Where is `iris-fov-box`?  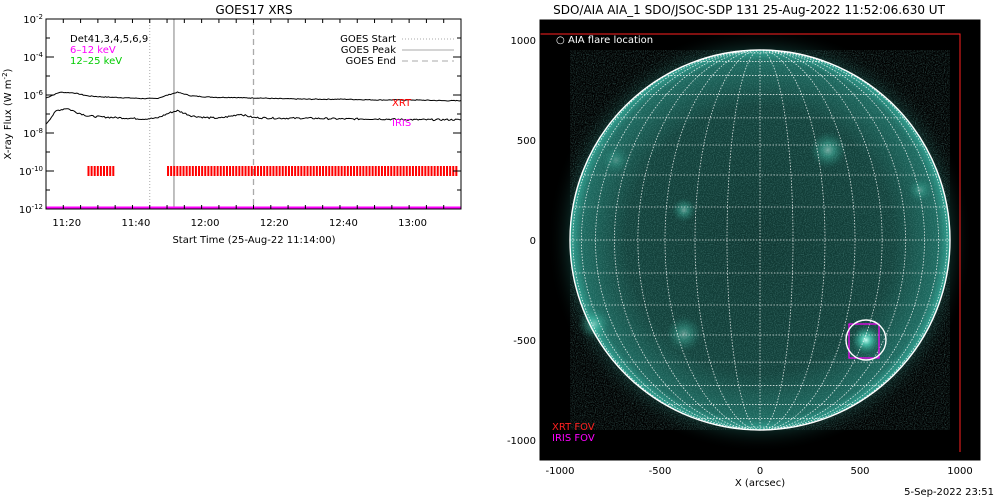 iris-fov-box is located at coordinates (864, 341).